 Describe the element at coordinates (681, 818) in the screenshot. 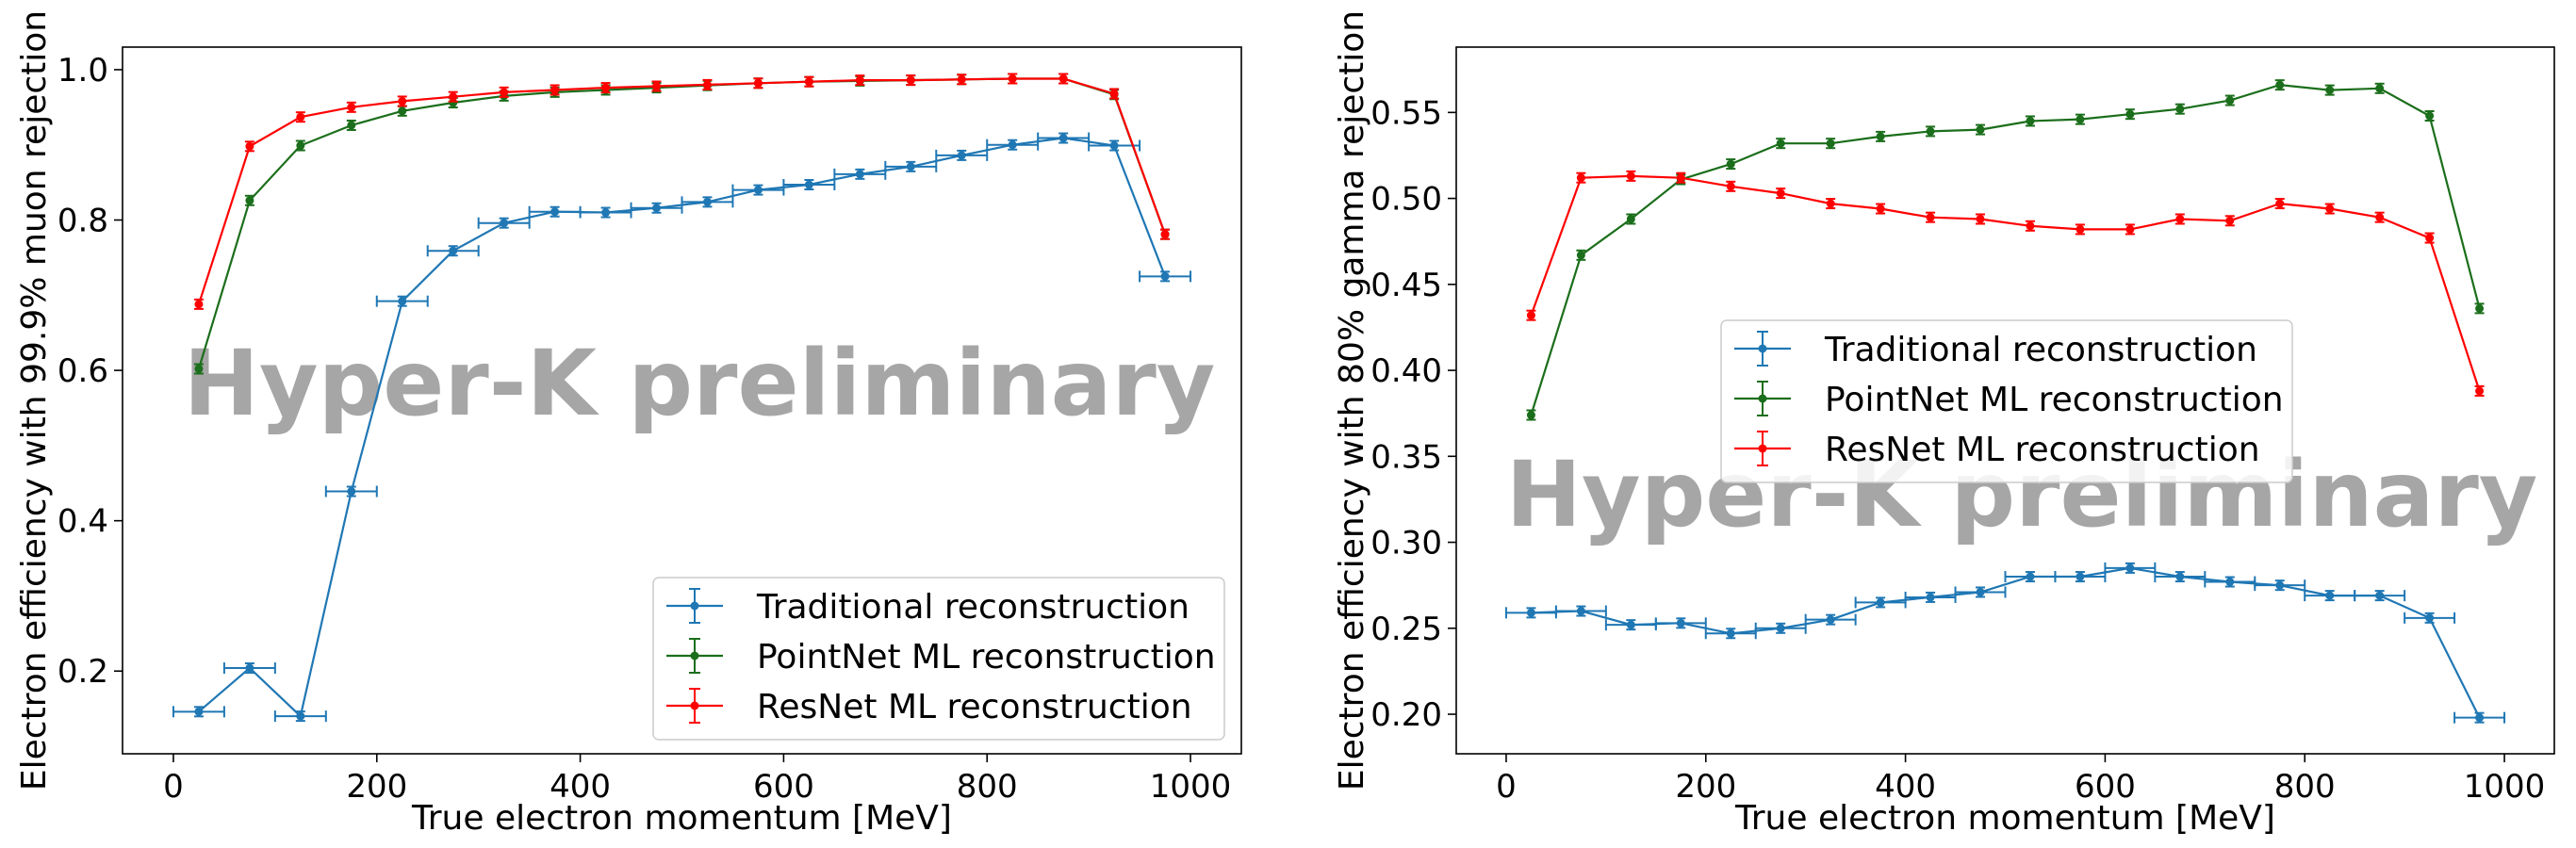

I see `x-axis-label: True electron momentum [MeV]` at that location.